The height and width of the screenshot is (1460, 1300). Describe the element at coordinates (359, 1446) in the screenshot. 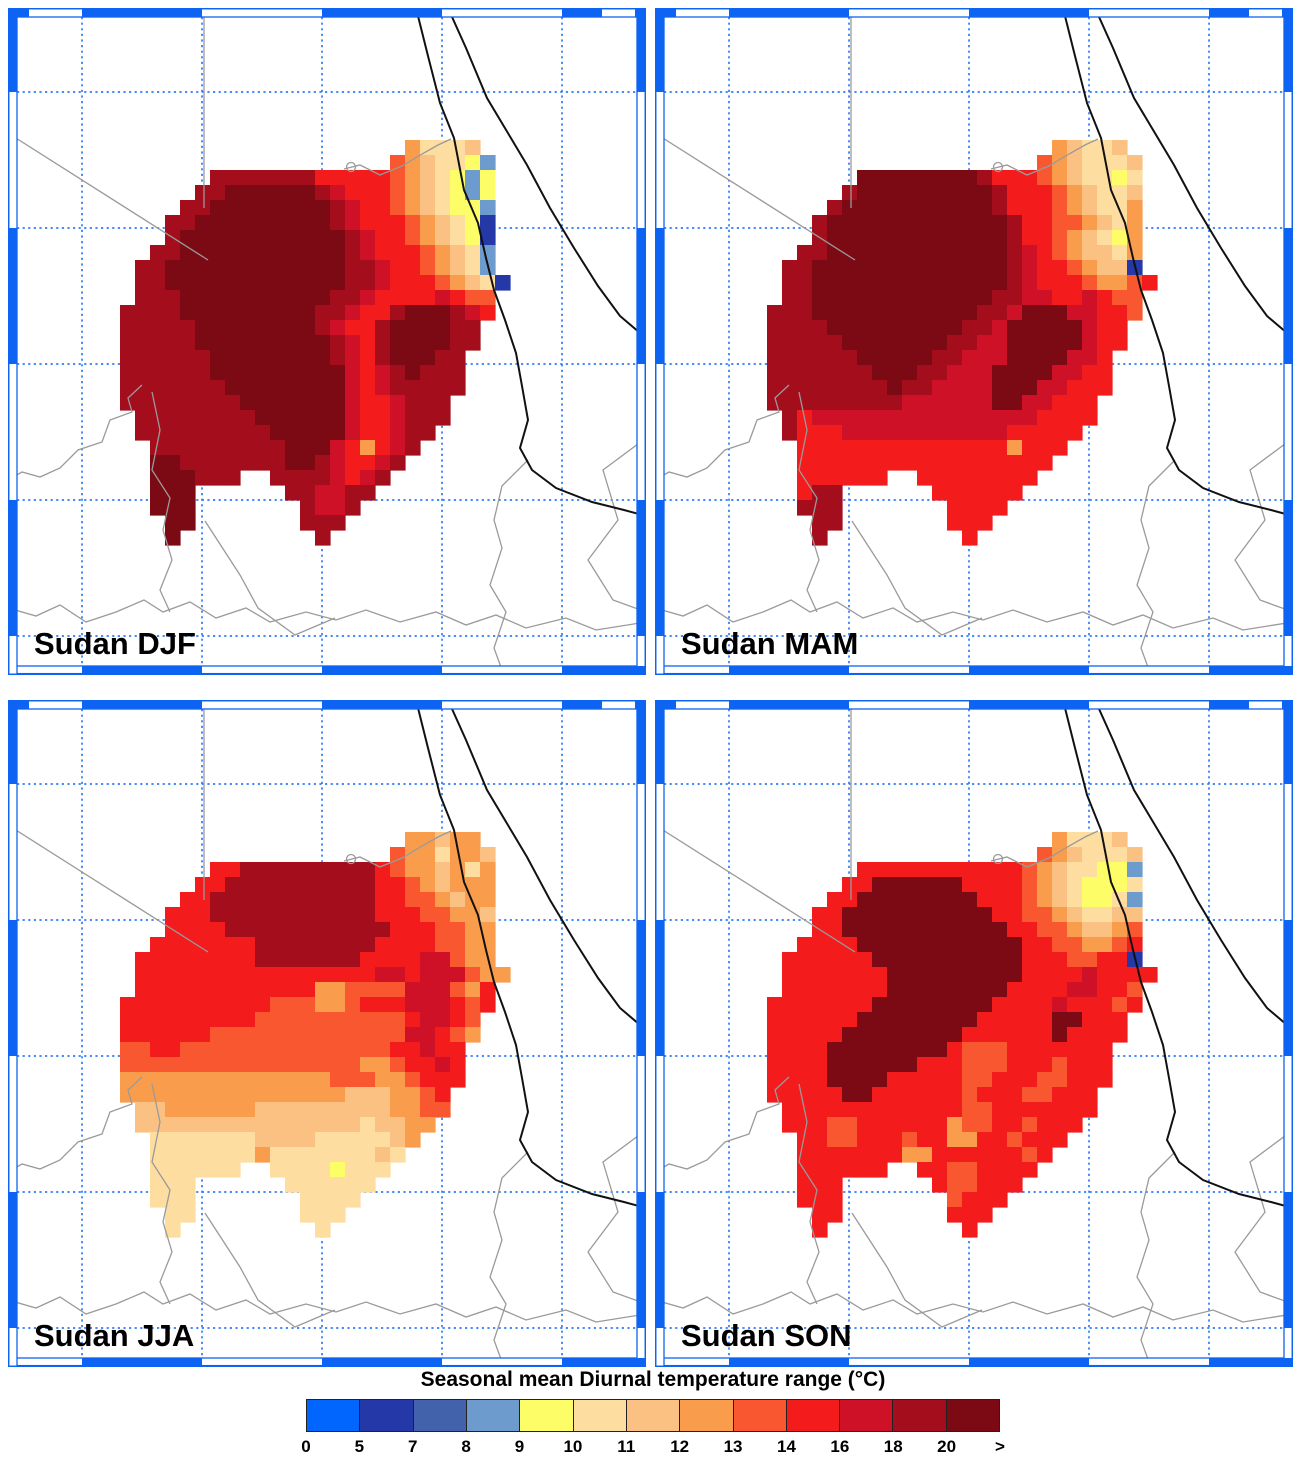

I see `colorbar-tick-1: 5` at that location.